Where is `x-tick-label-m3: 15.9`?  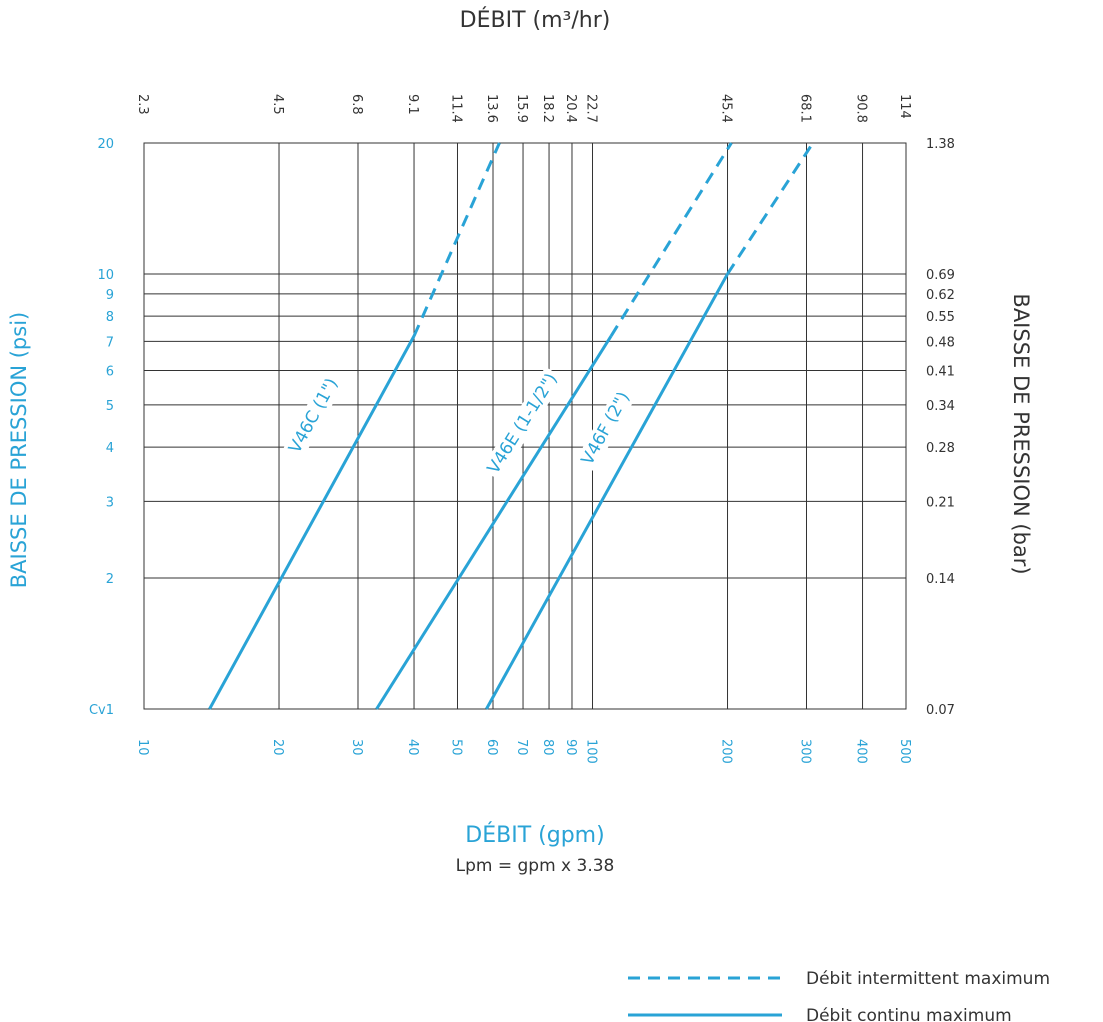 x-tick-label-m3: 15.9 is located at coordinates (521, 108).